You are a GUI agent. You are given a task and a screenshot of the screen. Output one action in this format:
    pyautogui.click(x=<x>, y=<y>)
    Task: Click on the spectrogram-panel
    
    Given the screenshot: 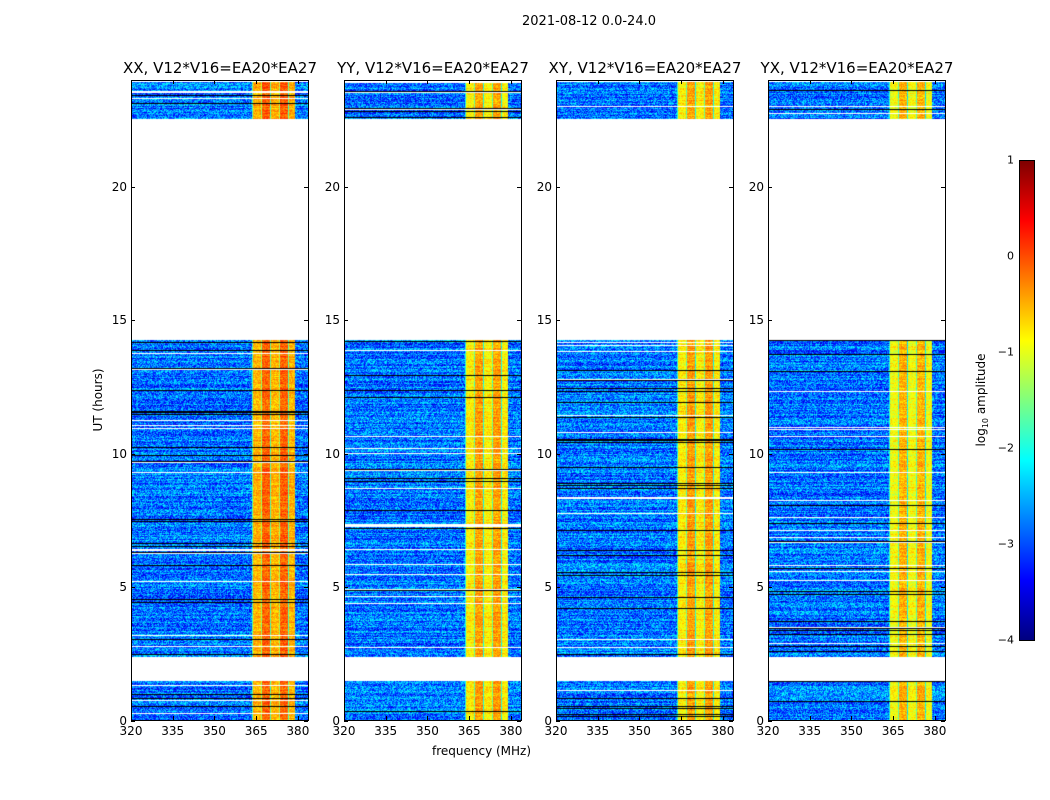 What is the action you would take?
    pyautogui.click(x=433, y=400)
    